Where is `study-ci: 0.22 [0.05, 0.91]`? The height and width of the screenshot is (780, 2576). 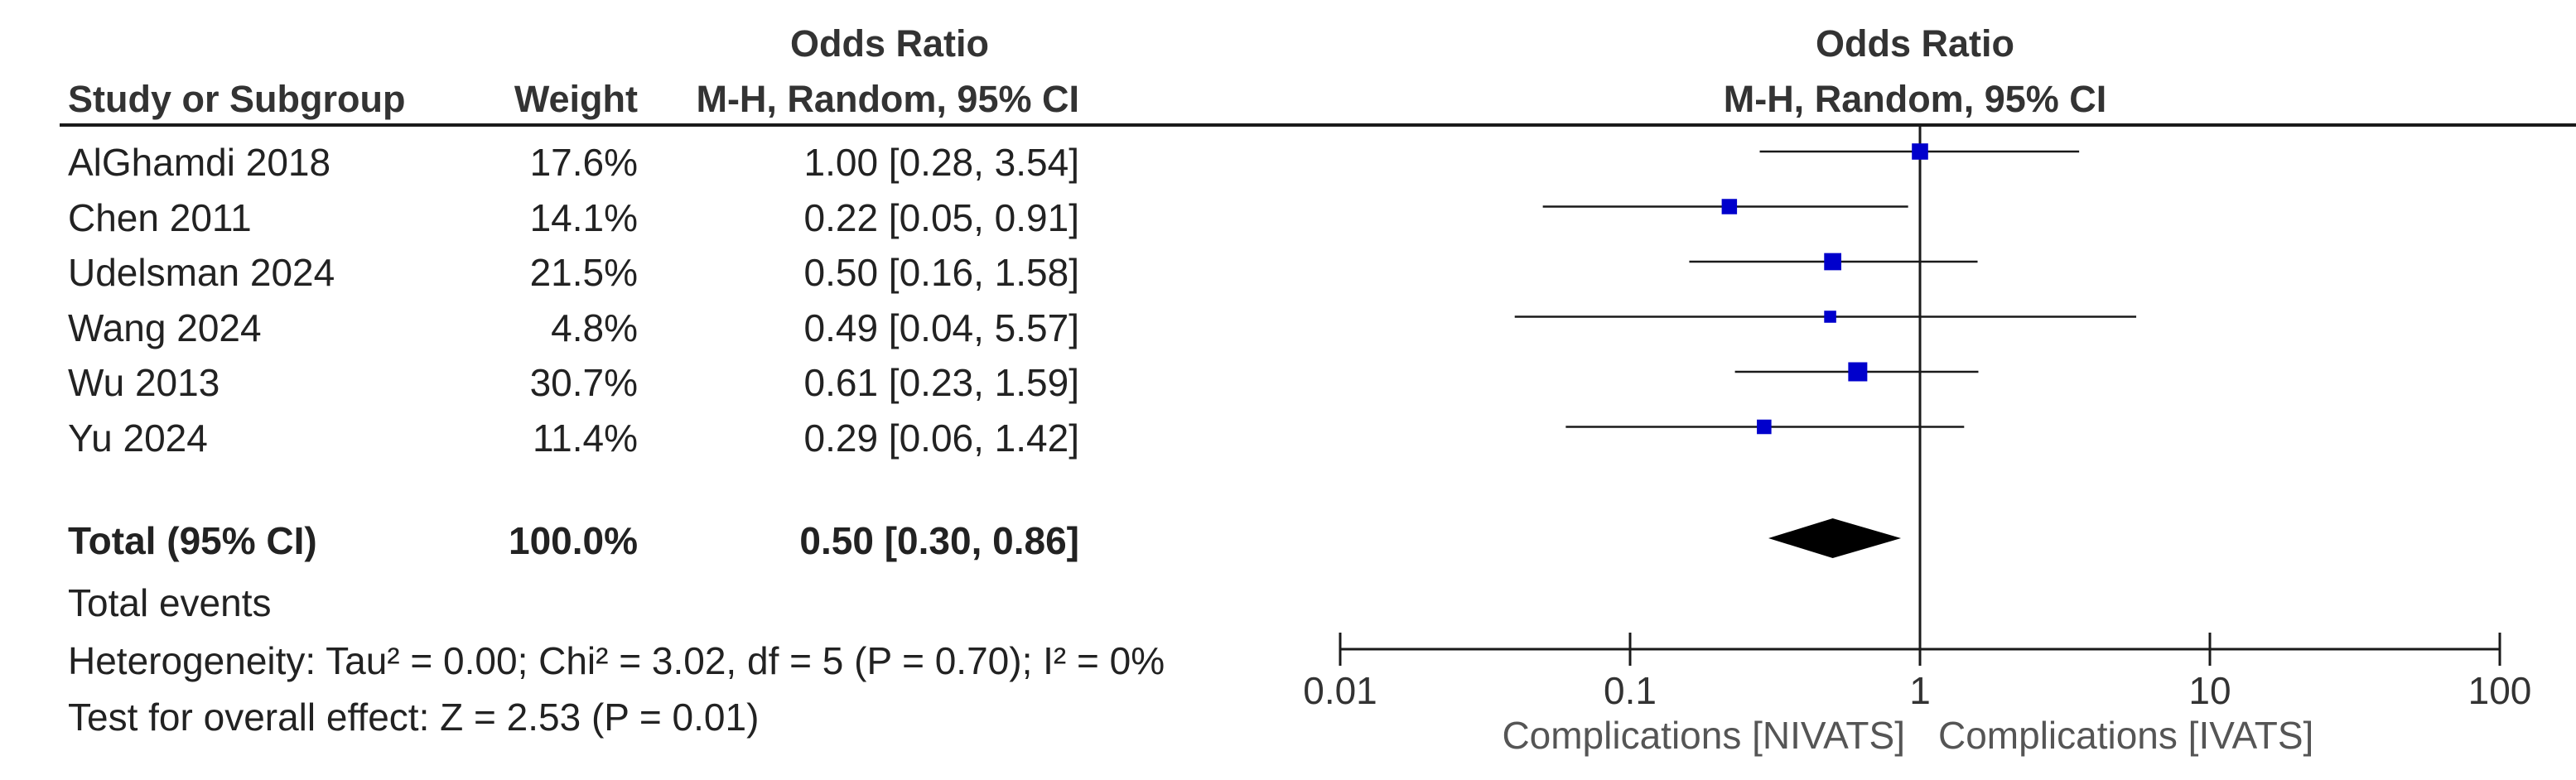 study-ci: 0.22 [0.05, 0.91] is located at coordinates (942, 217).